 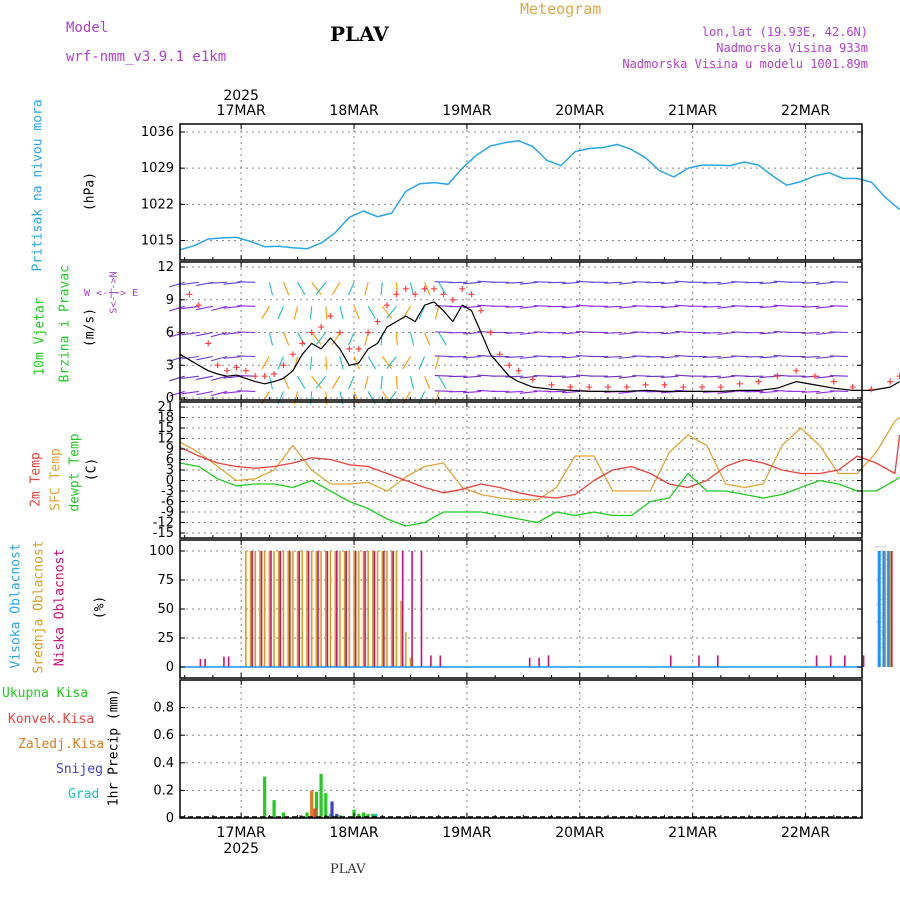 I want to click on x-tick-label-top: 22MAR, so click(x=805, y=111).